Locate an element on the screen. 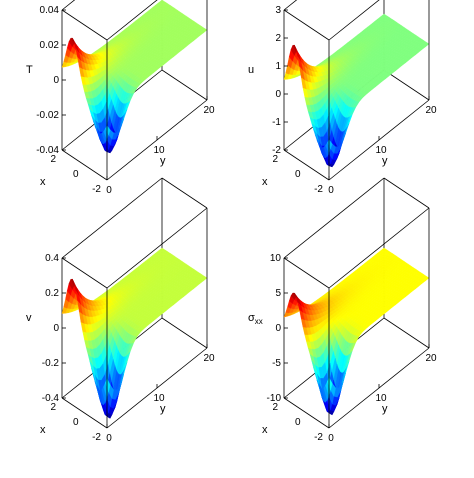 The width and height of the screenshot is (474, 478). z-axis-label: T is located at coordinates (29, 70).